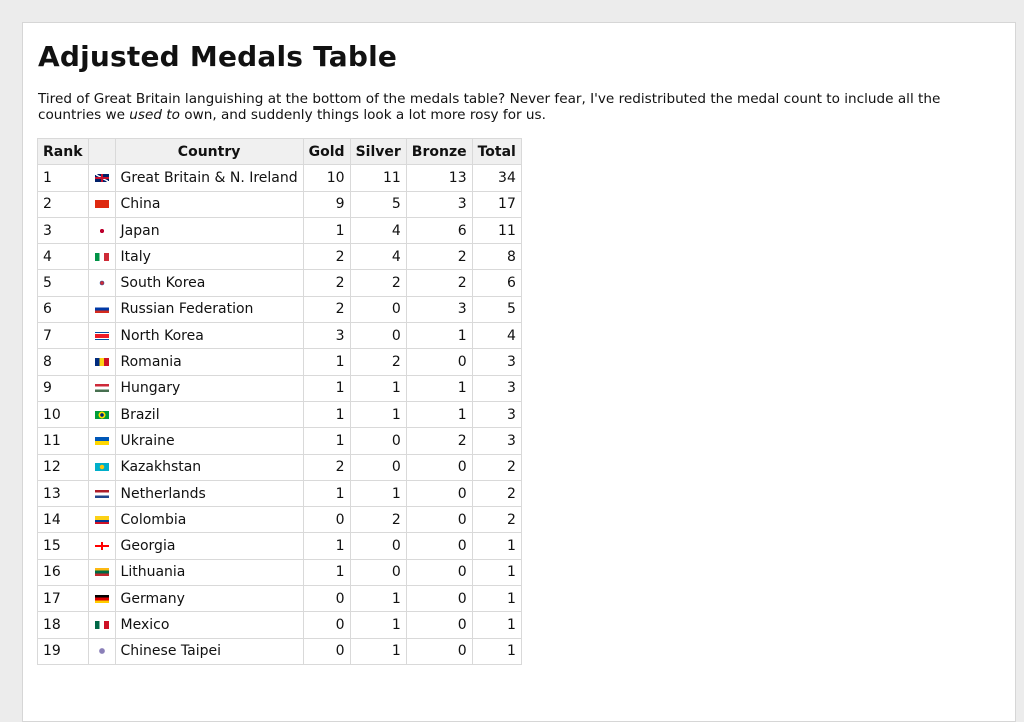 This screenshot has height=722, width=1024. What do you see at coordinates (279, 441) in the screenshot?
I see `table-row: 11 Ukraine 1 0 2 3` at bounding box center [279, 441].